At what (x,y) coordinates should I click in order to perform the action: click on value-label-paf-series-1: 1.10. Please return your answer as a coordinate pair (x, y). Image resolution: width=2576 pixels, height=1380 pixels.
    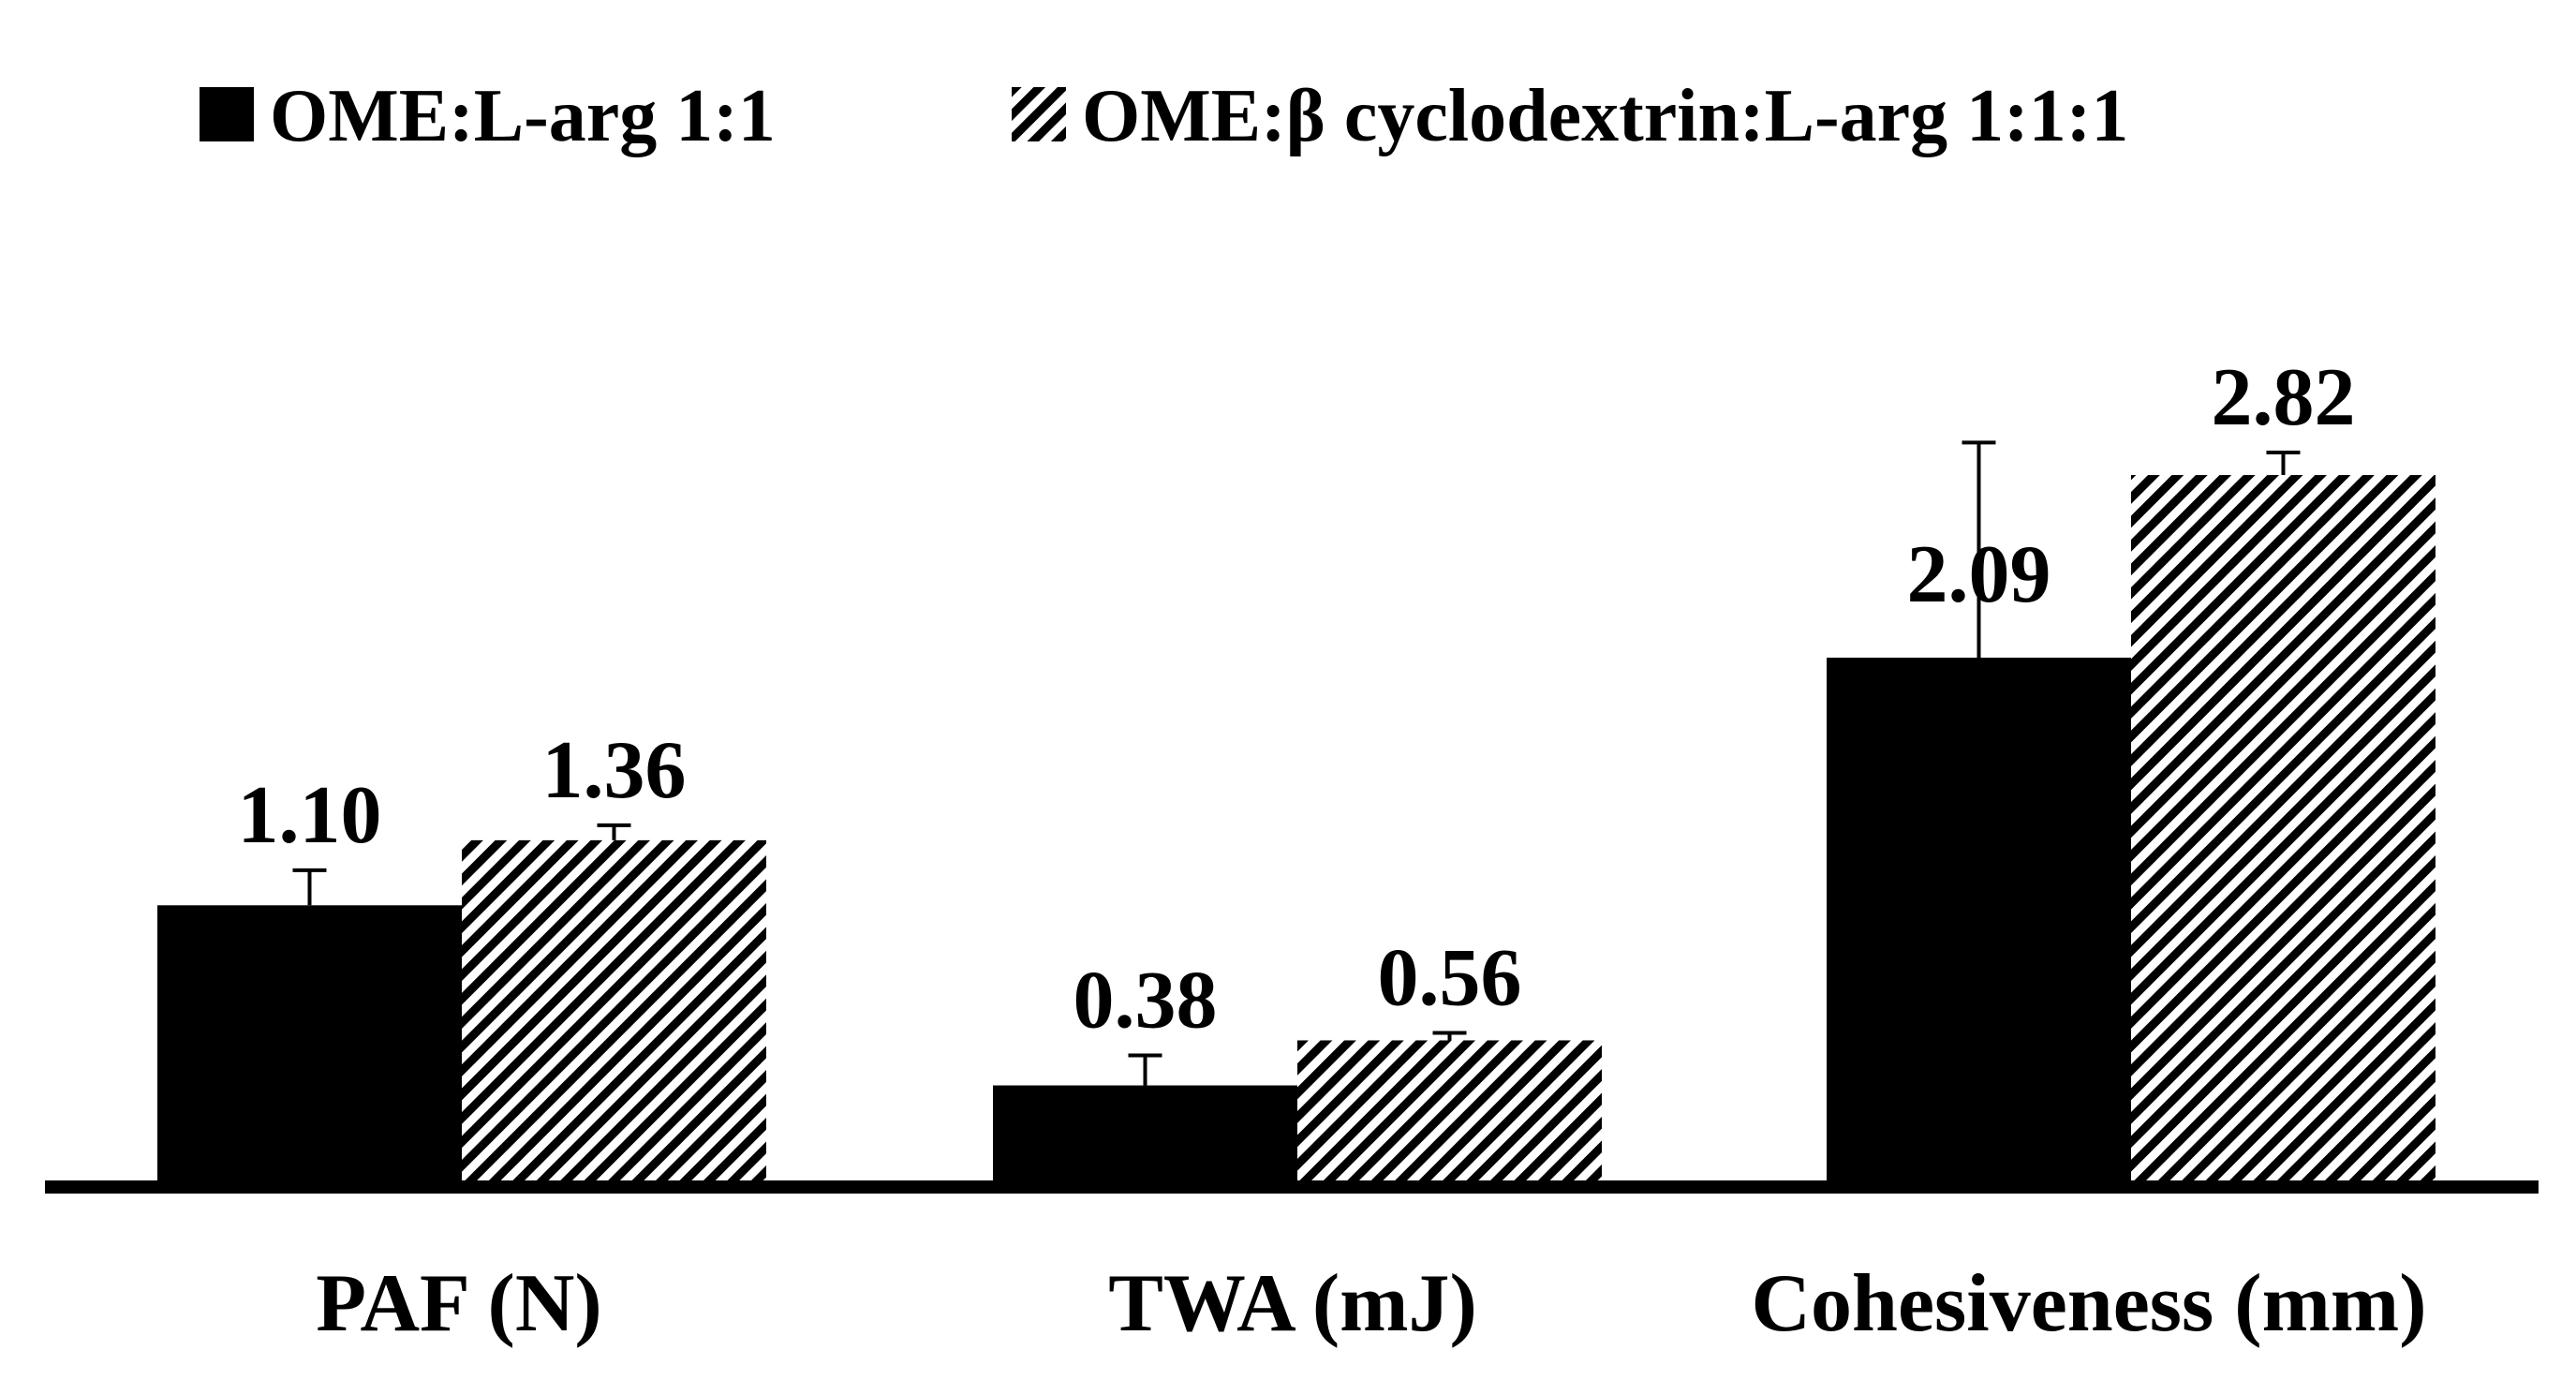
    Looking at the image, I should click on (310, 815).